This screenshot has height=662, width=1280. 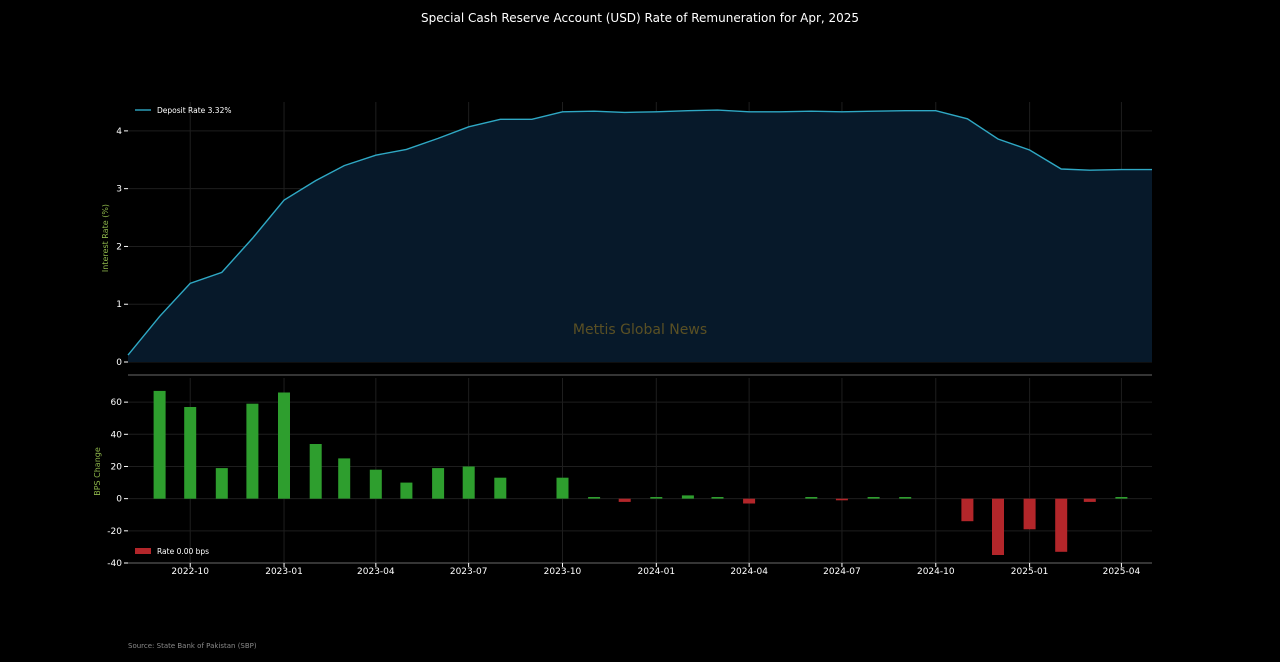 I want to click on x-tick-label: 2024-01, so click(x=657, y=572).